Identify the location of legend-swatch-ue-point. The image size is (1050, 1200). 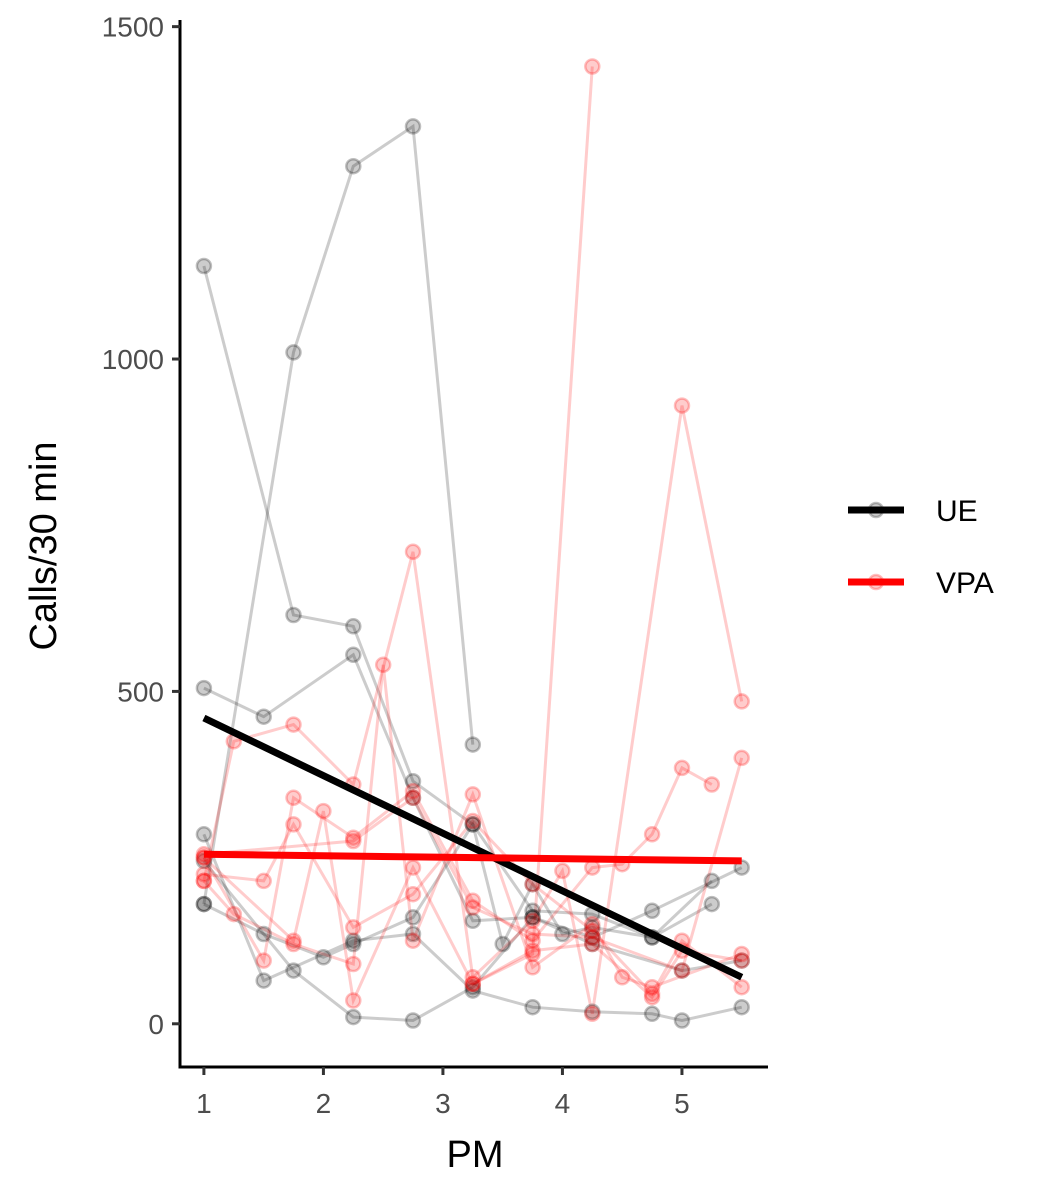
(876, 510).